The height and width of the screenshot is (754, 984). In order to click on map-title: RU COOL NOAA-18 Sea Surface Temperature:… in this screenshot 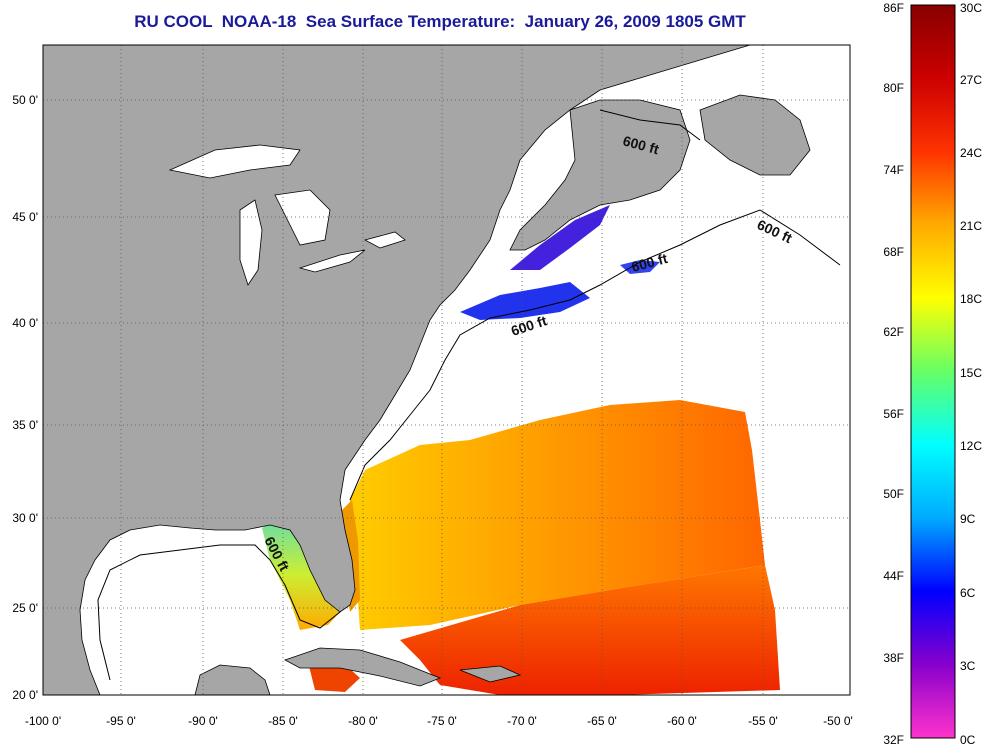, I will do `click(440, 21)`.